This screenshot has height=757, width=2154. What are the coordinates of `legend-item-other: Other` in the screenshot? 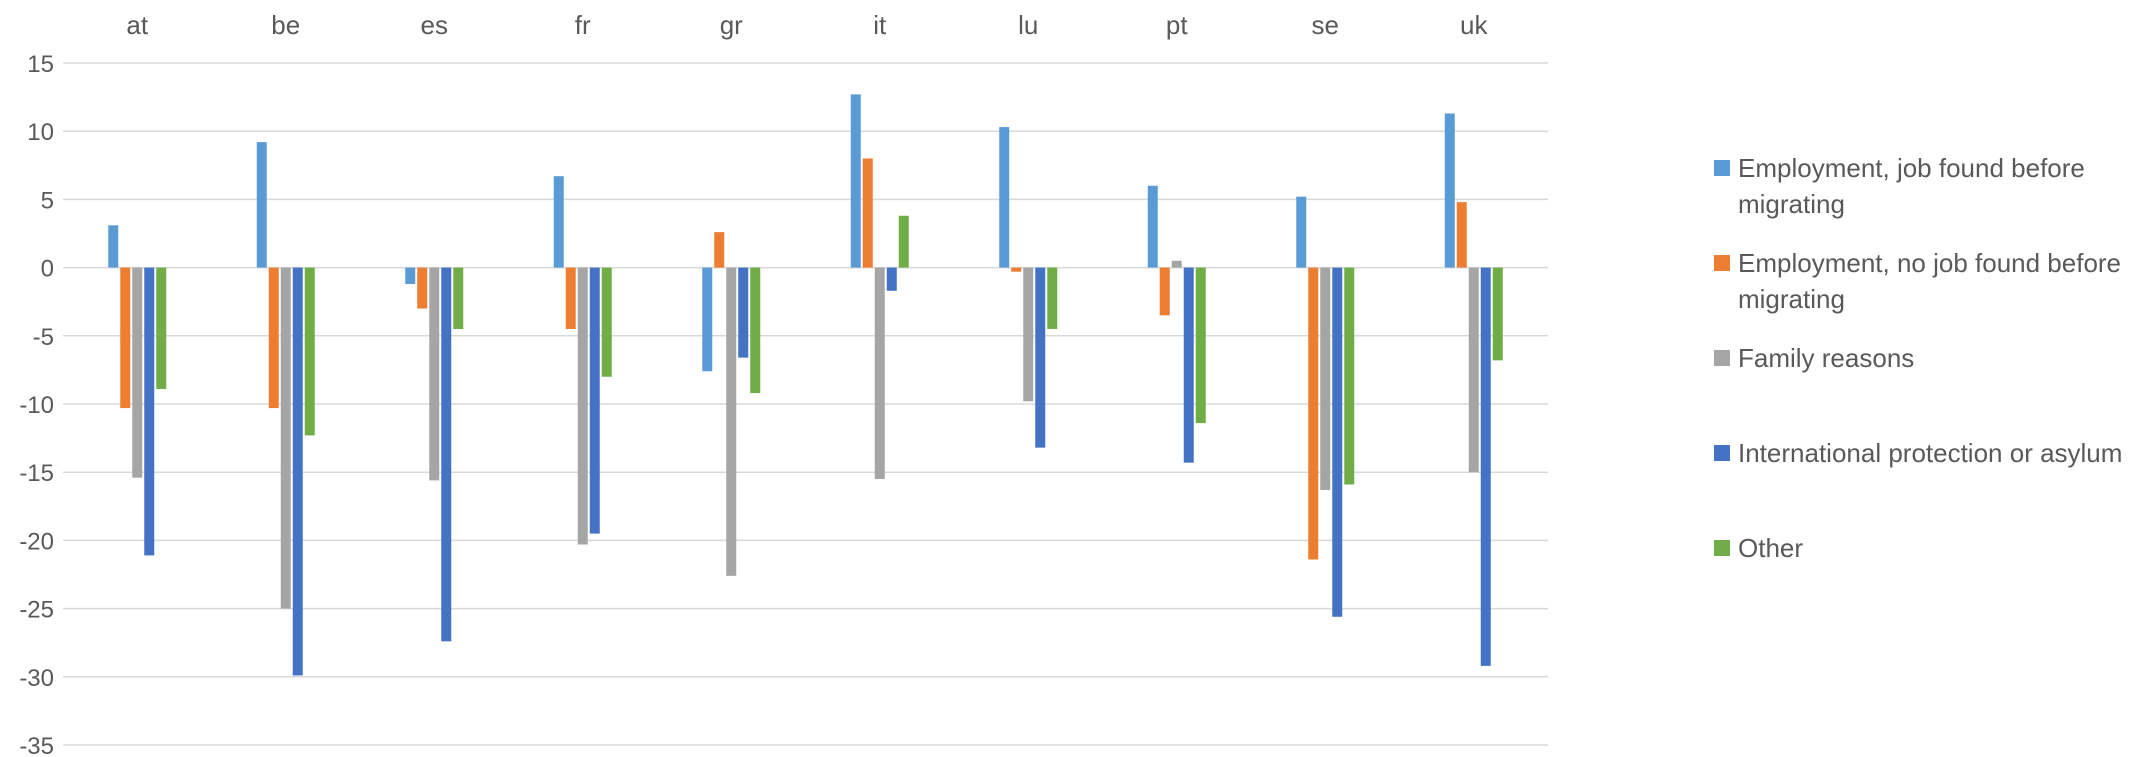 It's located at (1934, 548).